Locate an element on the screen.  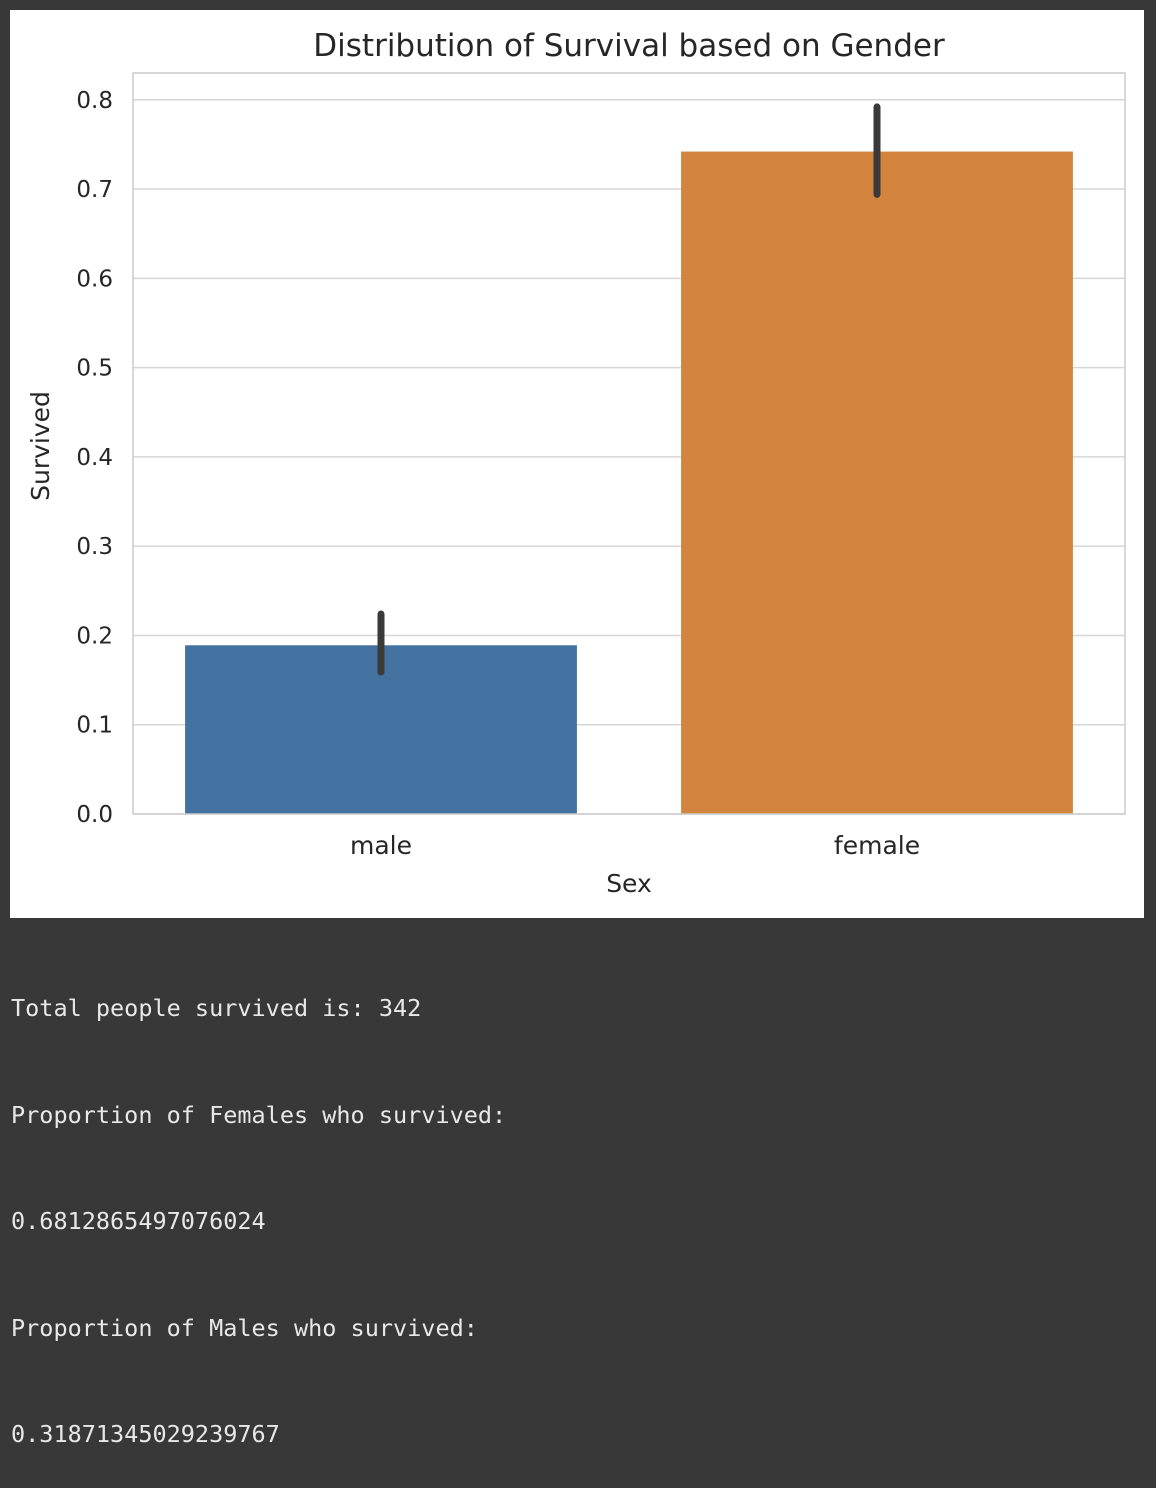
y-tick-label: 0.6 is located at coordinates (94, 279).